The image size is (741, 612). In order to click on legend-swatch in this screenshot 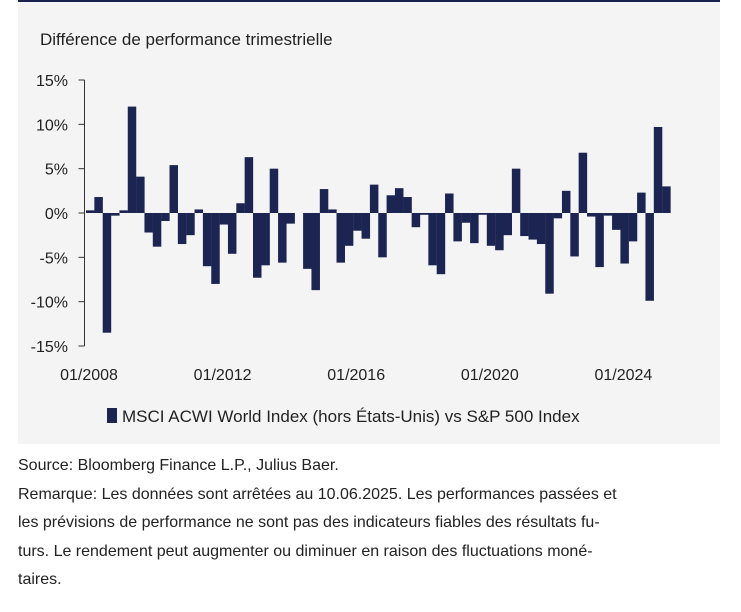, I will do `click(112, 415)`.